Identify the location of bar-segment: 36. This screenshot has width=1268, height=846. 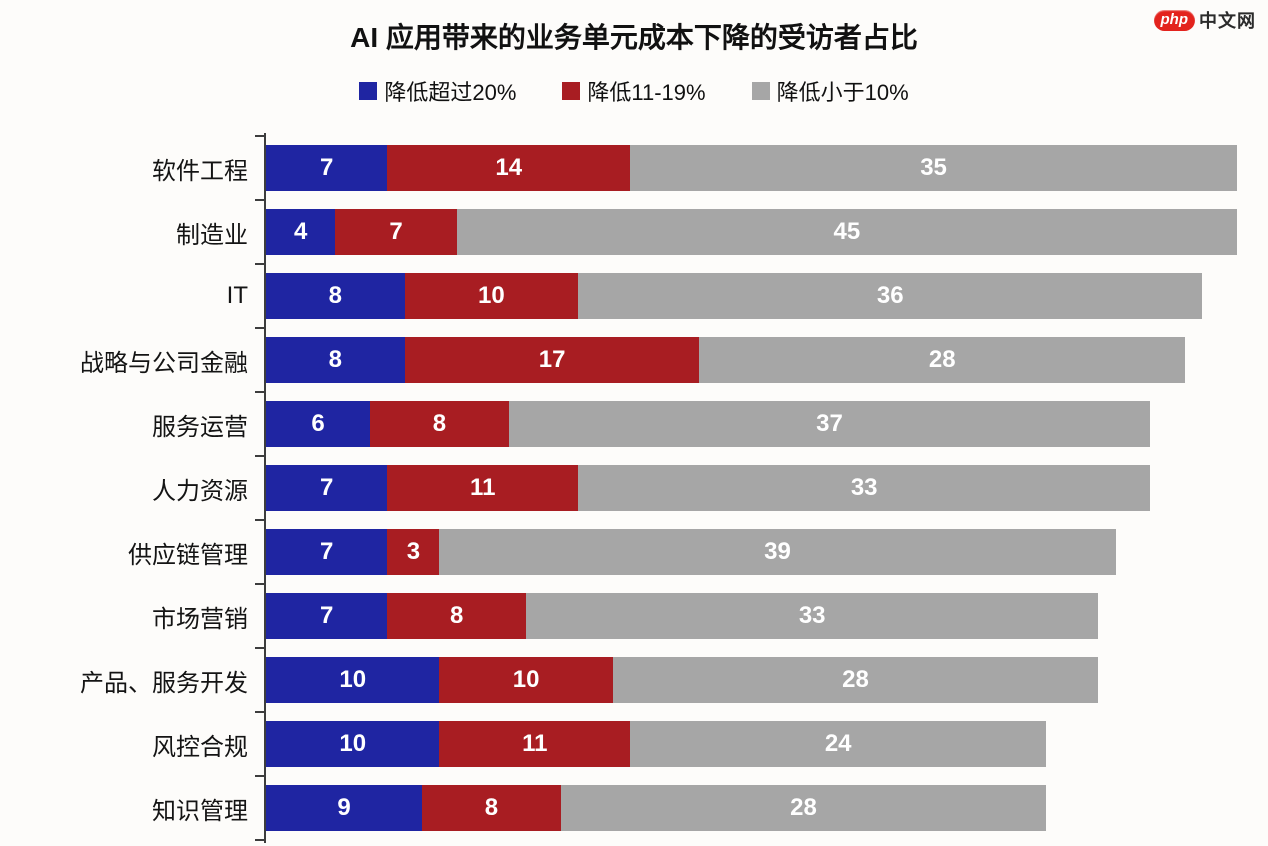
(890, 296).